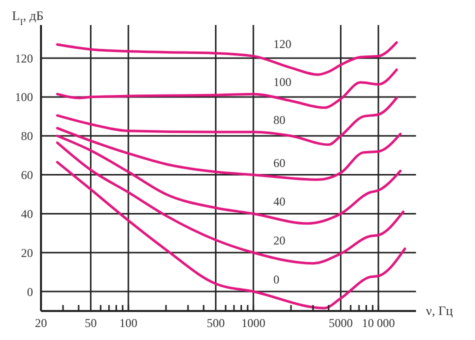 The height and width of the screenshot is (340, 475). What do you see at coordinates (282, 44) in the screenshot?
I see `series-label: 120` at bounding box center [282, 44].